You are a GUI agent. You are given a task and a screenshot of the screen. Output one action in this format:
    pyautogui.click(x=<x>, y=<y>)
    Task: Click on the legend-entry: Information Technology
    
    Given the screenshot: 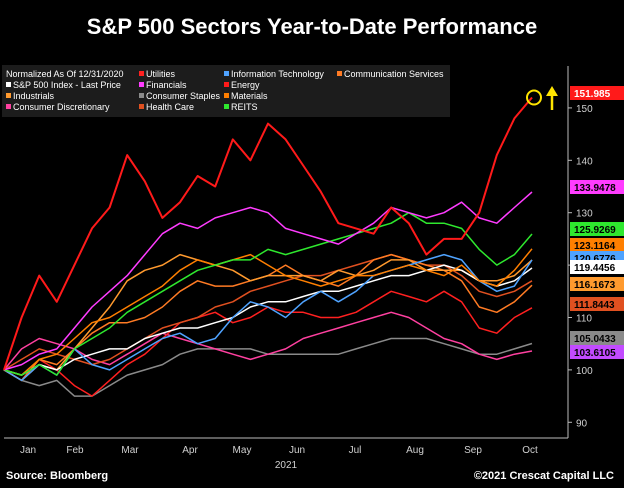 What is the action you would take?
    pyautogui.click(x=277, y=74)
    